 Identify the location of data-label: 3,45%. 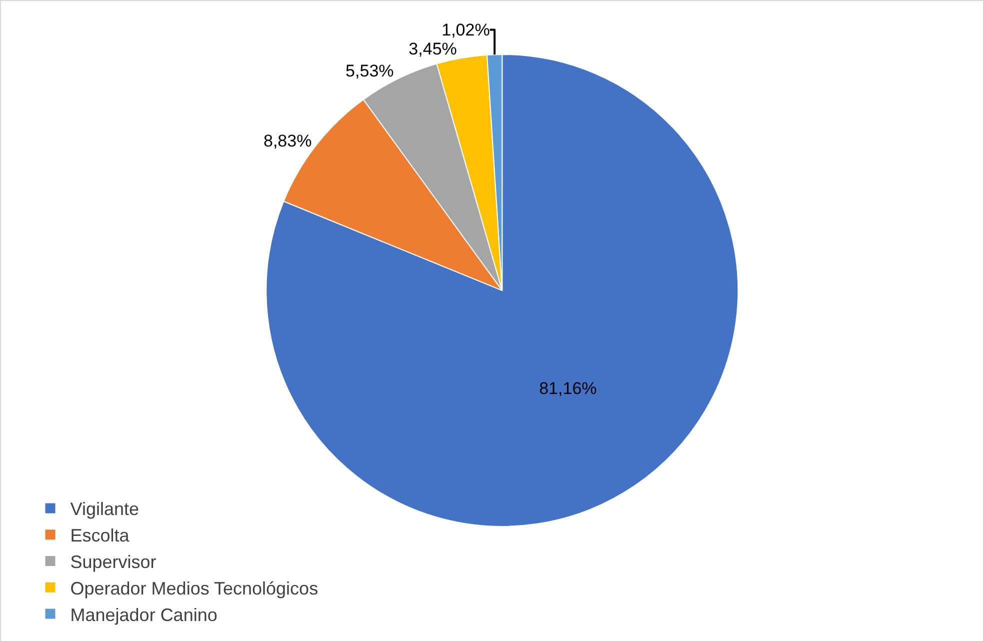
(432, 48).